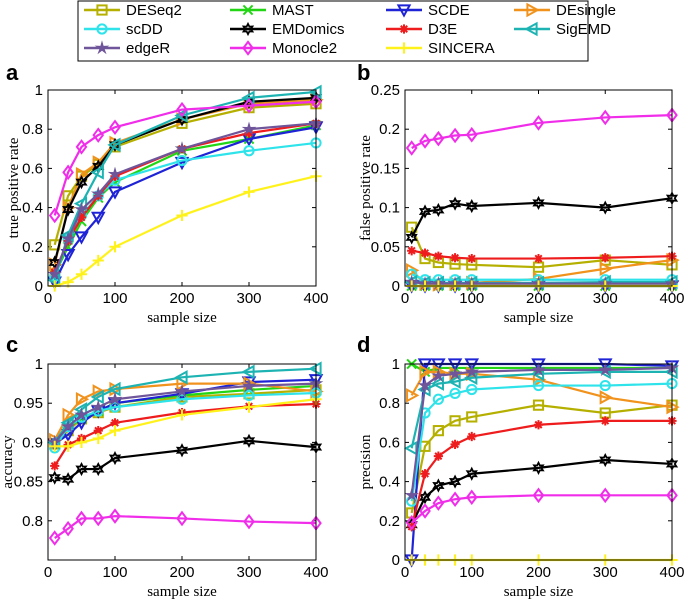 The image size is (685, 607). I want to click on panel-letter-d: d, so click(363, 344).